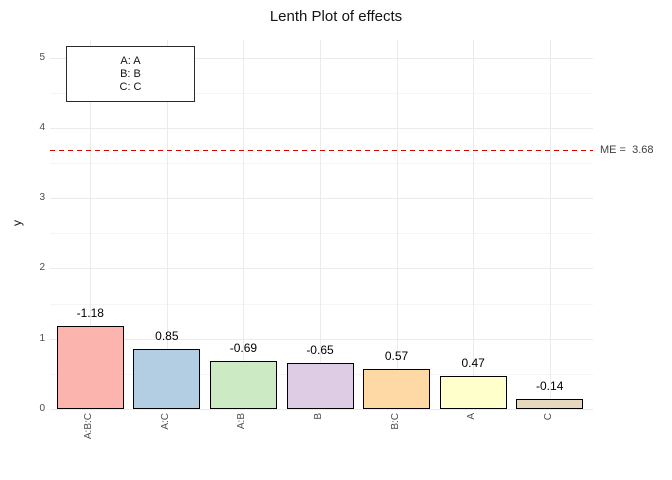 This screenshot has width=672, height=480. Describe the element at coordinates (396, 355) in the screenshot. I see `bar-value-label: 0.57` at that location.